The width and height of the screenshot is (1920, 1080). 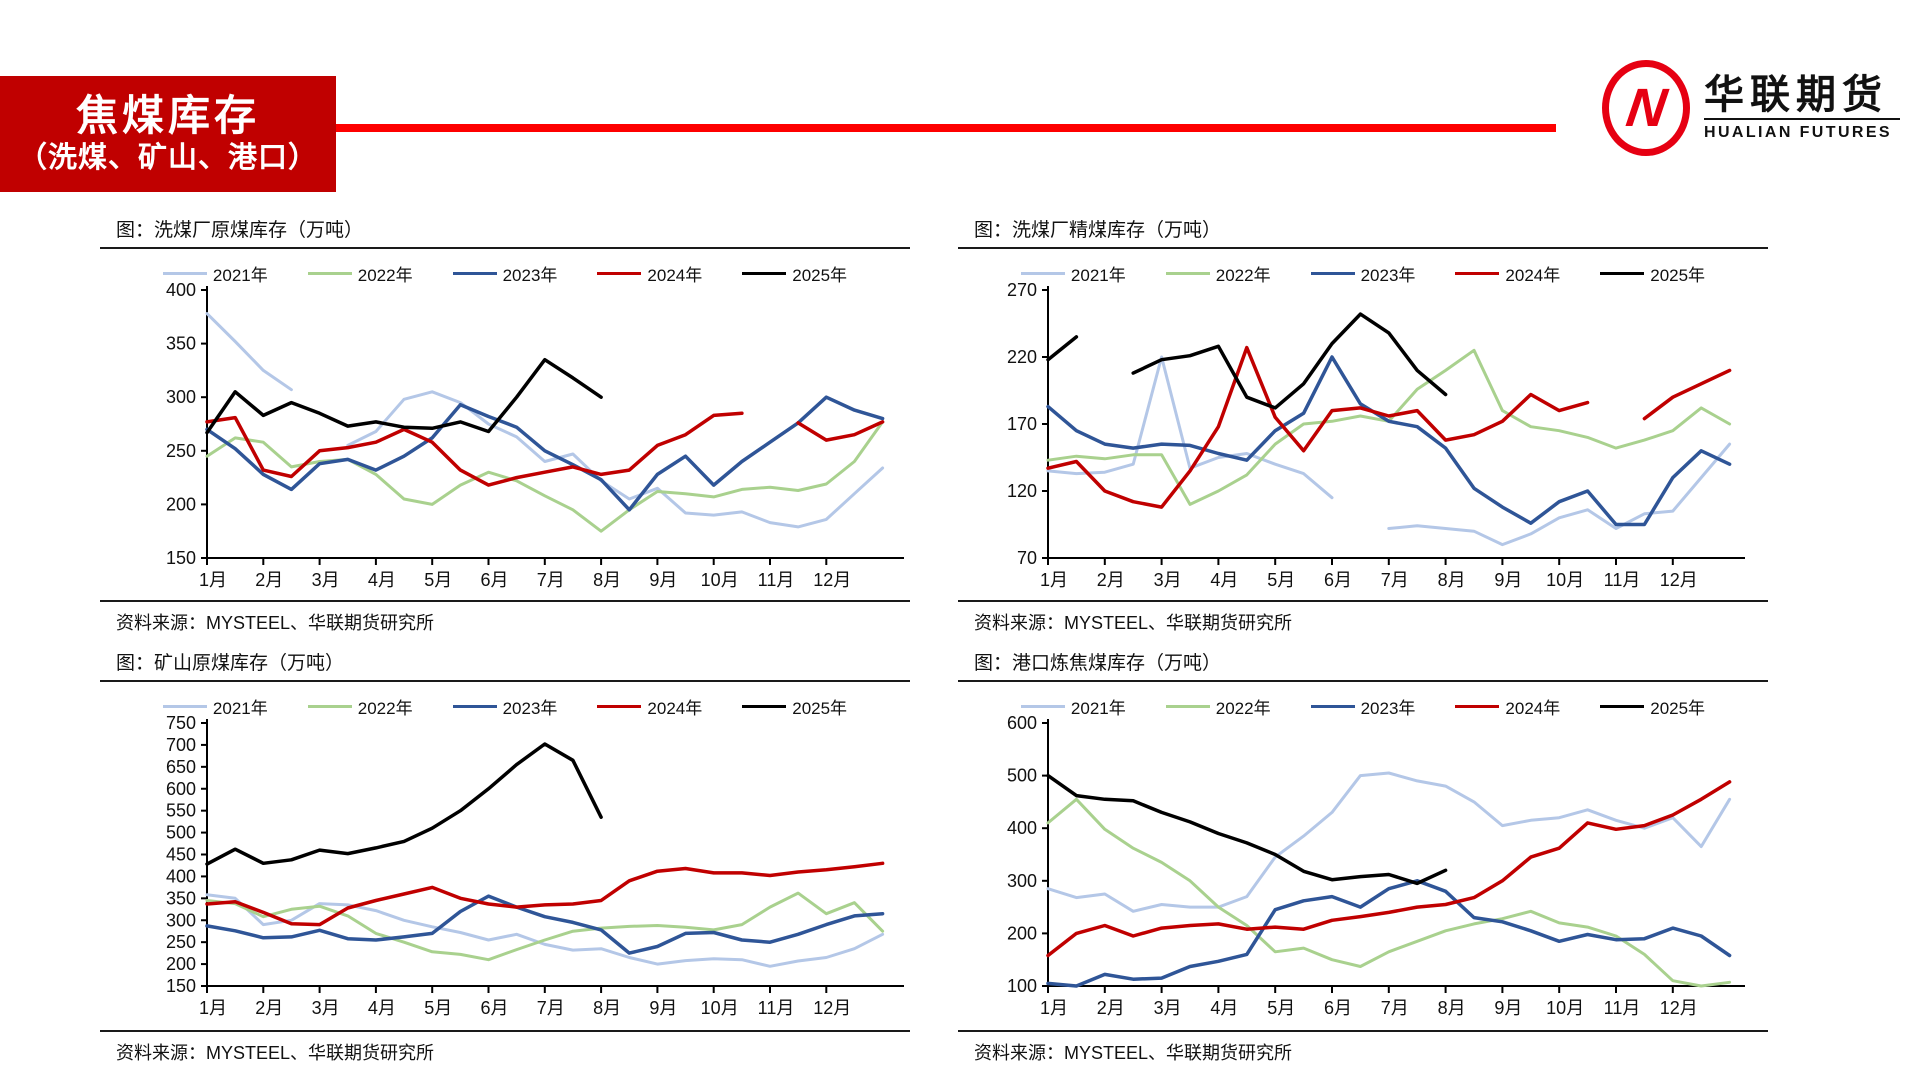 I want to click on slide-title-banner: 焦煤库存 （洗煤、矿山、港口）, so click(x=168, y=134).